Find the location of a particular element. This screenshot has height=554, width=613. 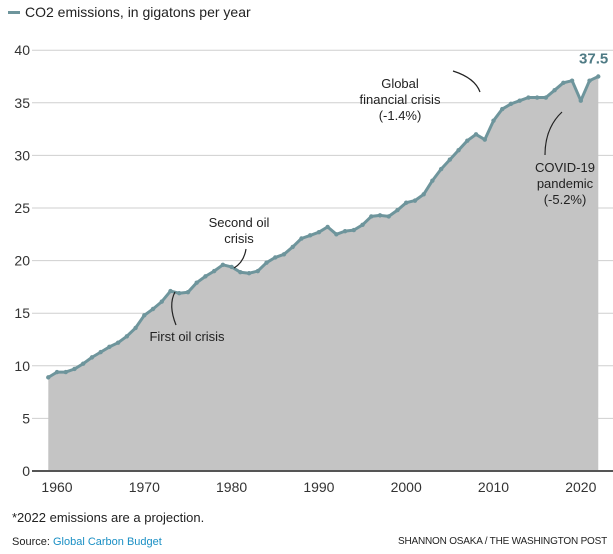

last-value-label: 37.5 is located at coordinates (593, 59).